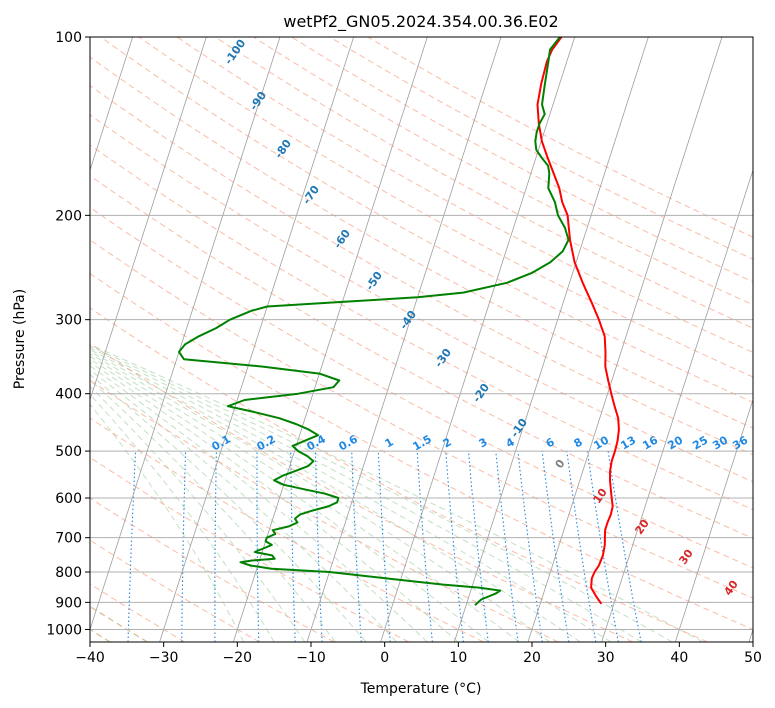 This screenshot has height=708, width=775. What do you see at coordinates (753, 658) in the screenshot?
I see `x-tick-label: 50` at bounding box center [753, 658].